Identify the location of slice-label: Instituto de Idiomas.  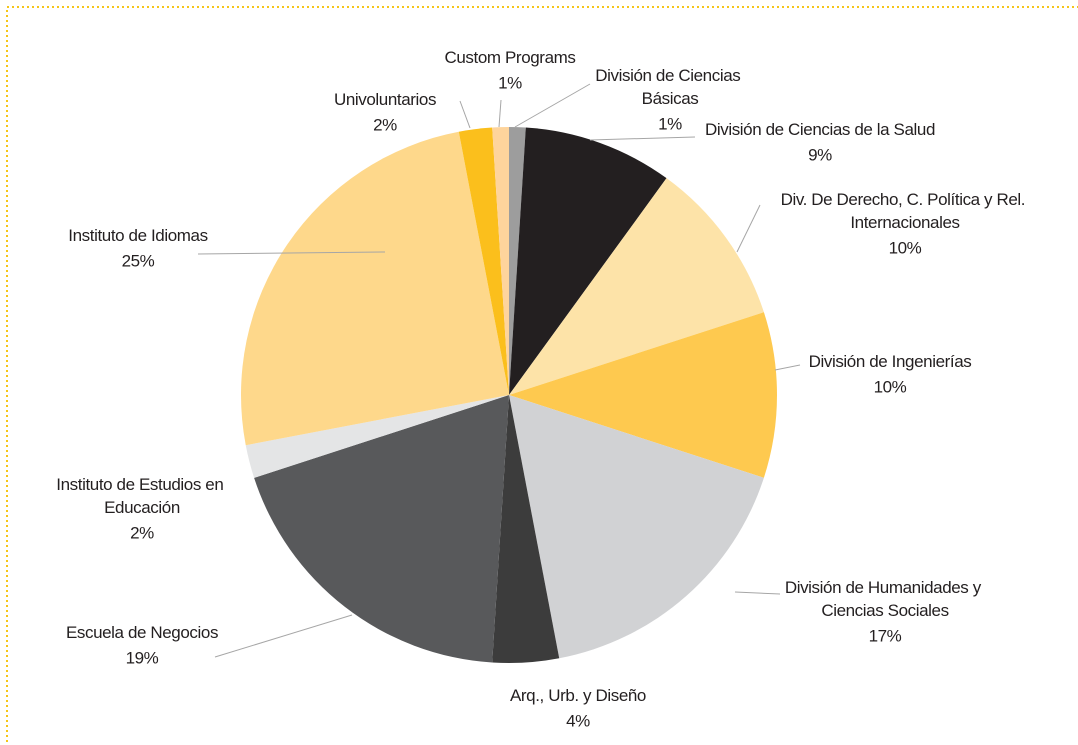
(137, 235).